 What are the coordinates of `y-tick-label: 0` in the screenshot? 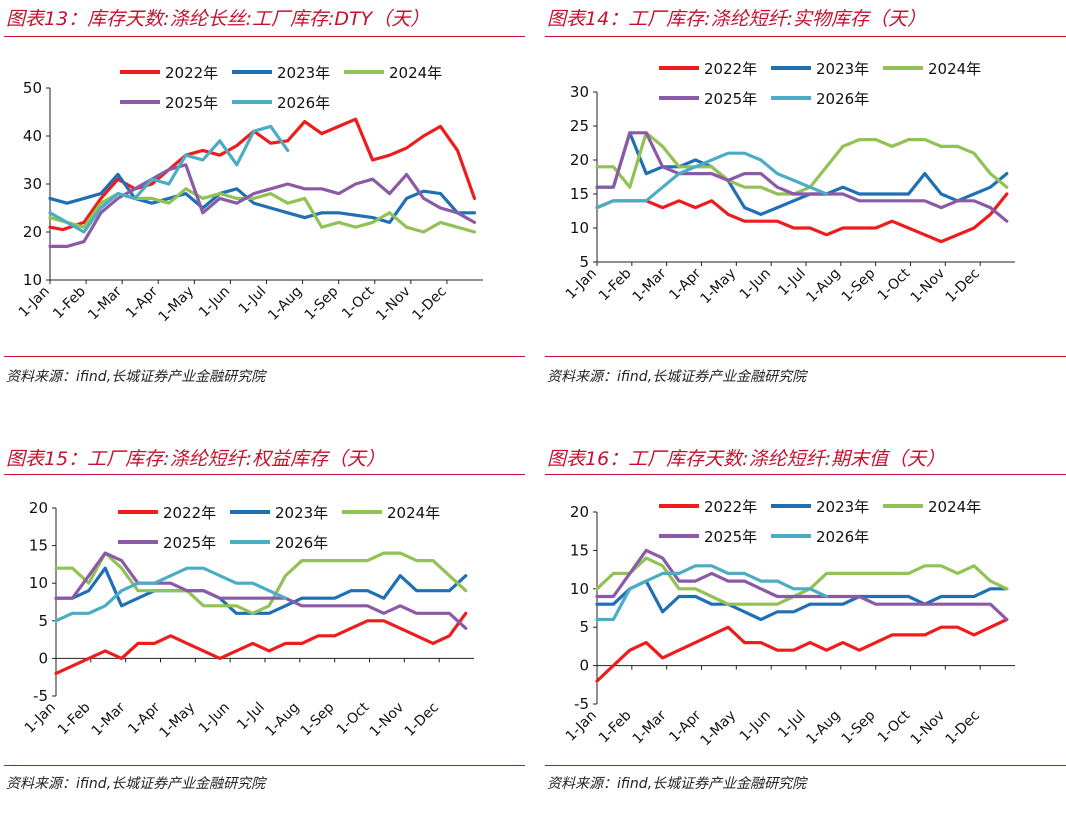 It's located at (43, 658).